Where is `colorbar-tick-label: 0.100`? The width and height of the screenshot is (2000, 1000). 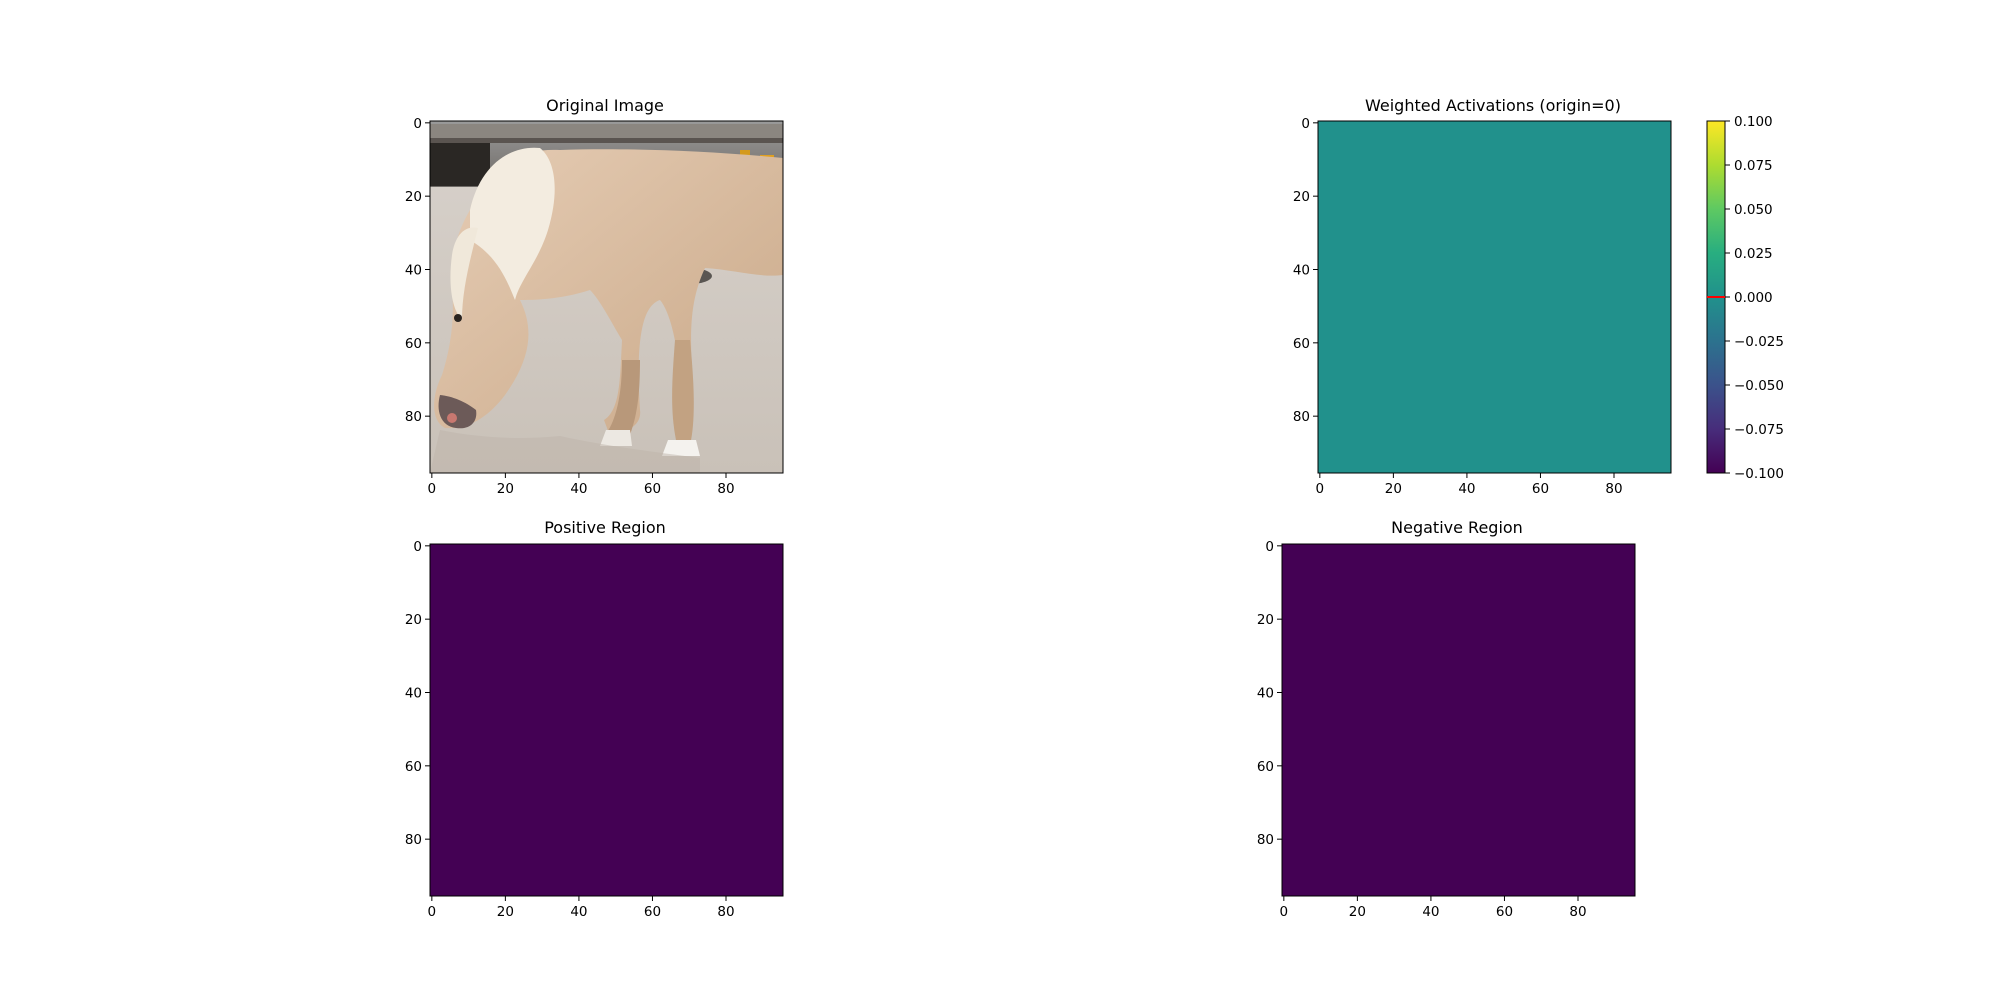 colorbar-tick-label: 0.100 is located at coordinates (1753, 122).